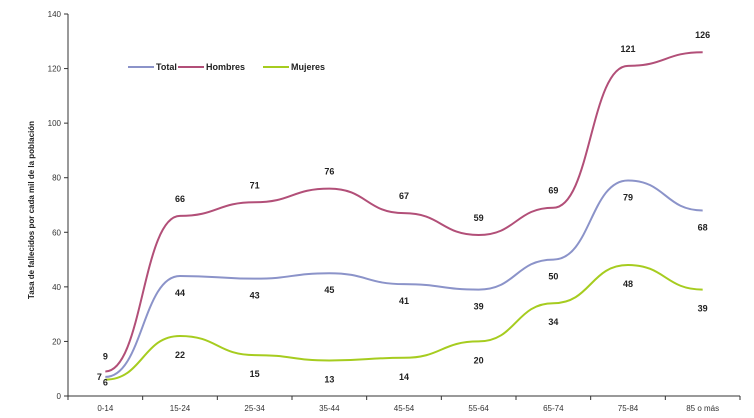 The height and width of the screenshot is (418, 754). I want to click on data-label: 121, so click(627, 49).